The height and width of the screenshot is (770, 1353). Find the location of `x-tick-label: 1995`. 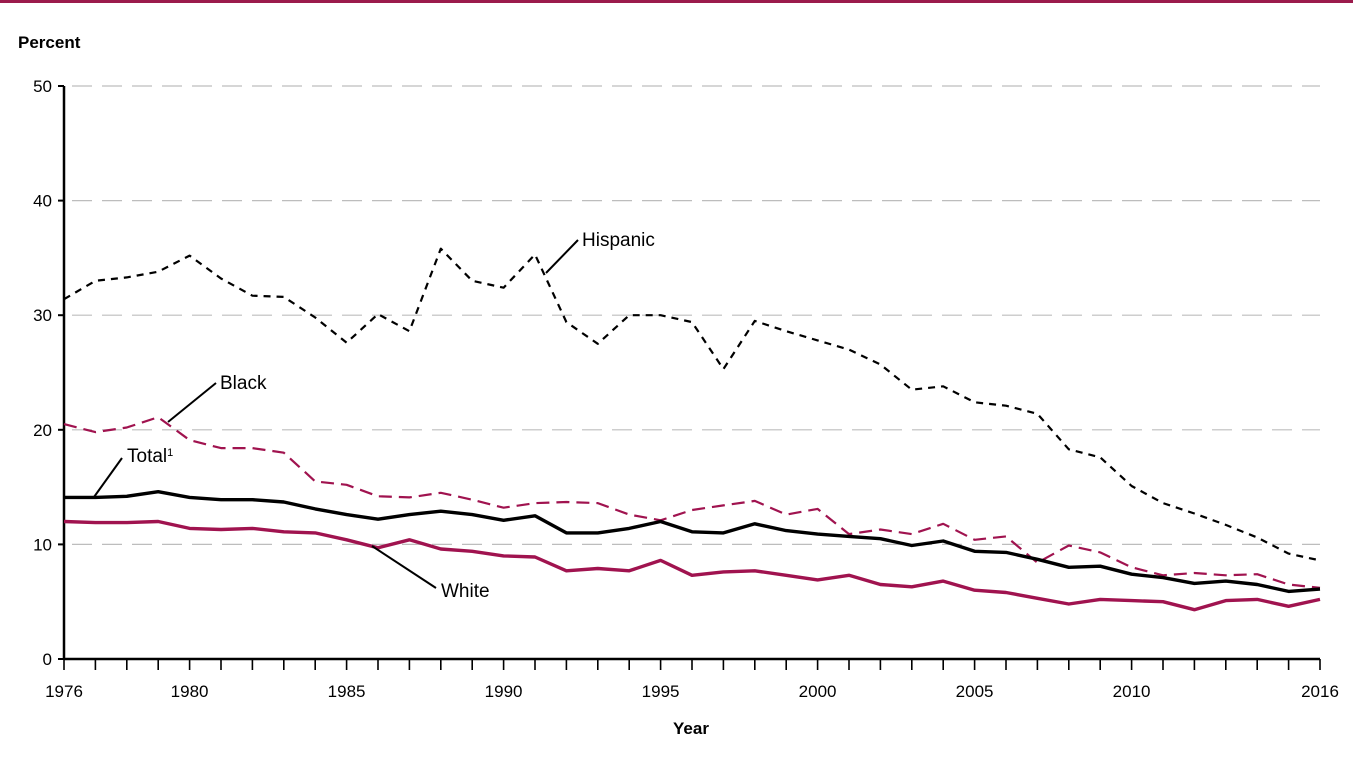

x-tick-label: 1995 is located at coordinates (661, 691).